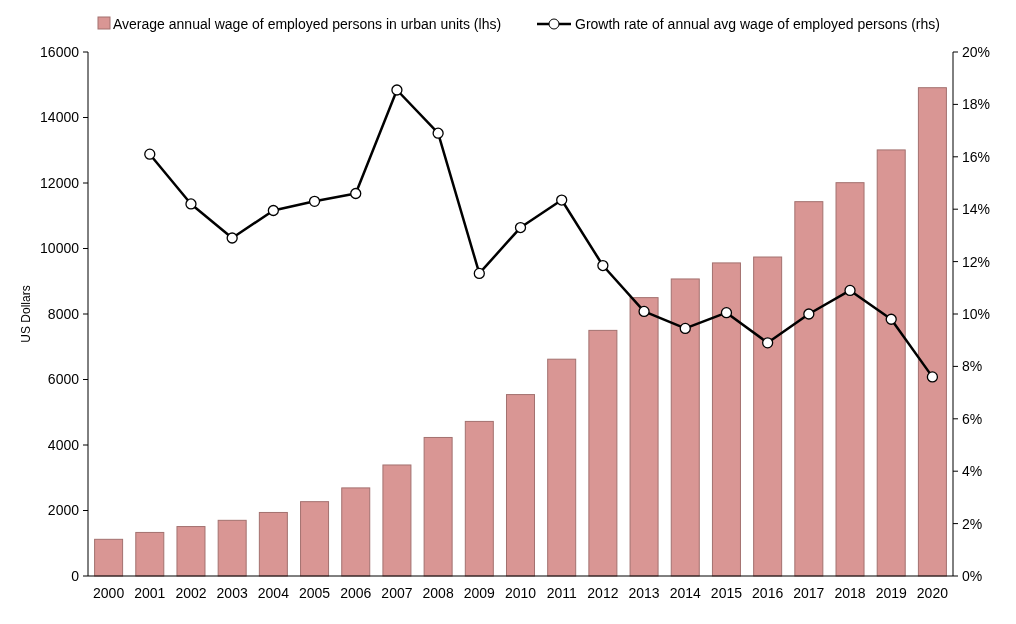 The image size is (1016, 624). What do you see at coordinates (232, 593) in the screenshot?
I see `x-tick-label: 2003` at bounding box center [232, 593].